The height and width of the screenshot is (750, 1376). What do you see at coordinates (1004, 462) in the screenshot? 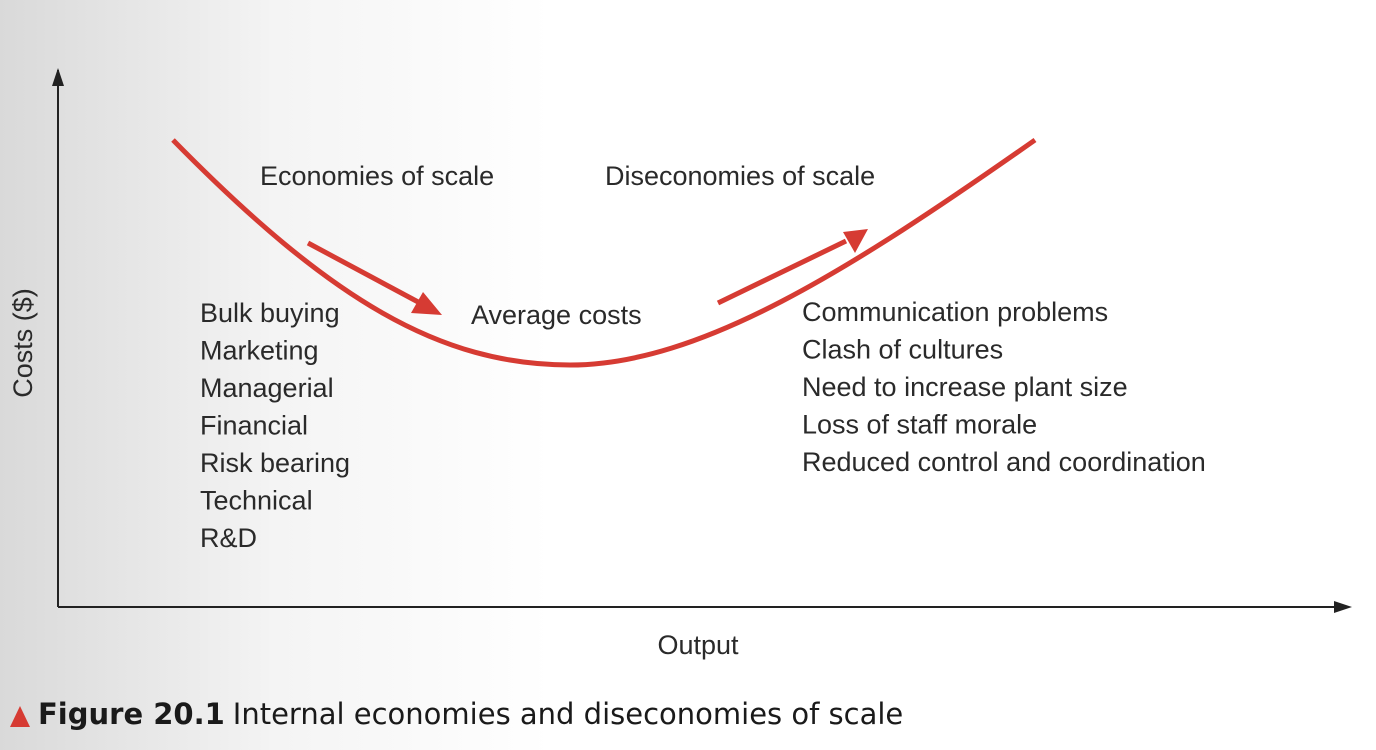
I see `list-item: Reduced control and coordination` at bounding box center [1004, 462].